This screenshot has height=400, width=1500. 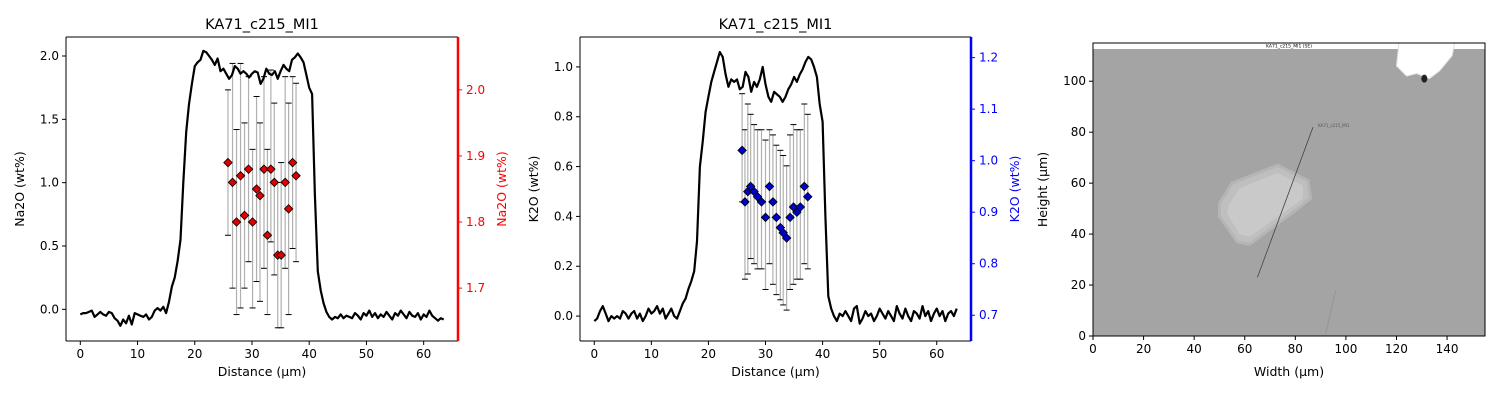 I want to click on transect-label: KA71_c215_MI1, so click(x=1334, y=125).